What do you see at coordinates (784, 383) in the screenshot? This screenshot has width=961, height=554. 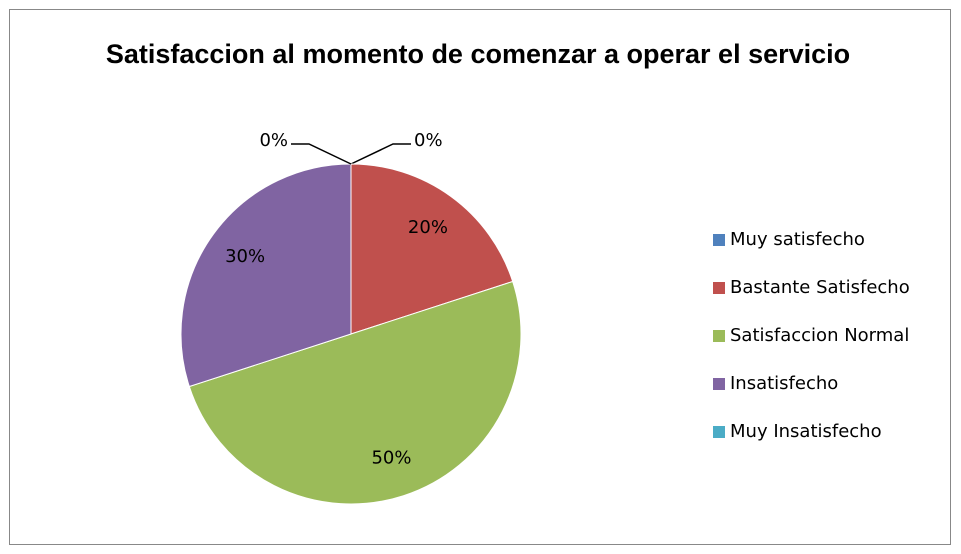 I see `legend-label: Insatisfecho` at bounding box center [784, 383].